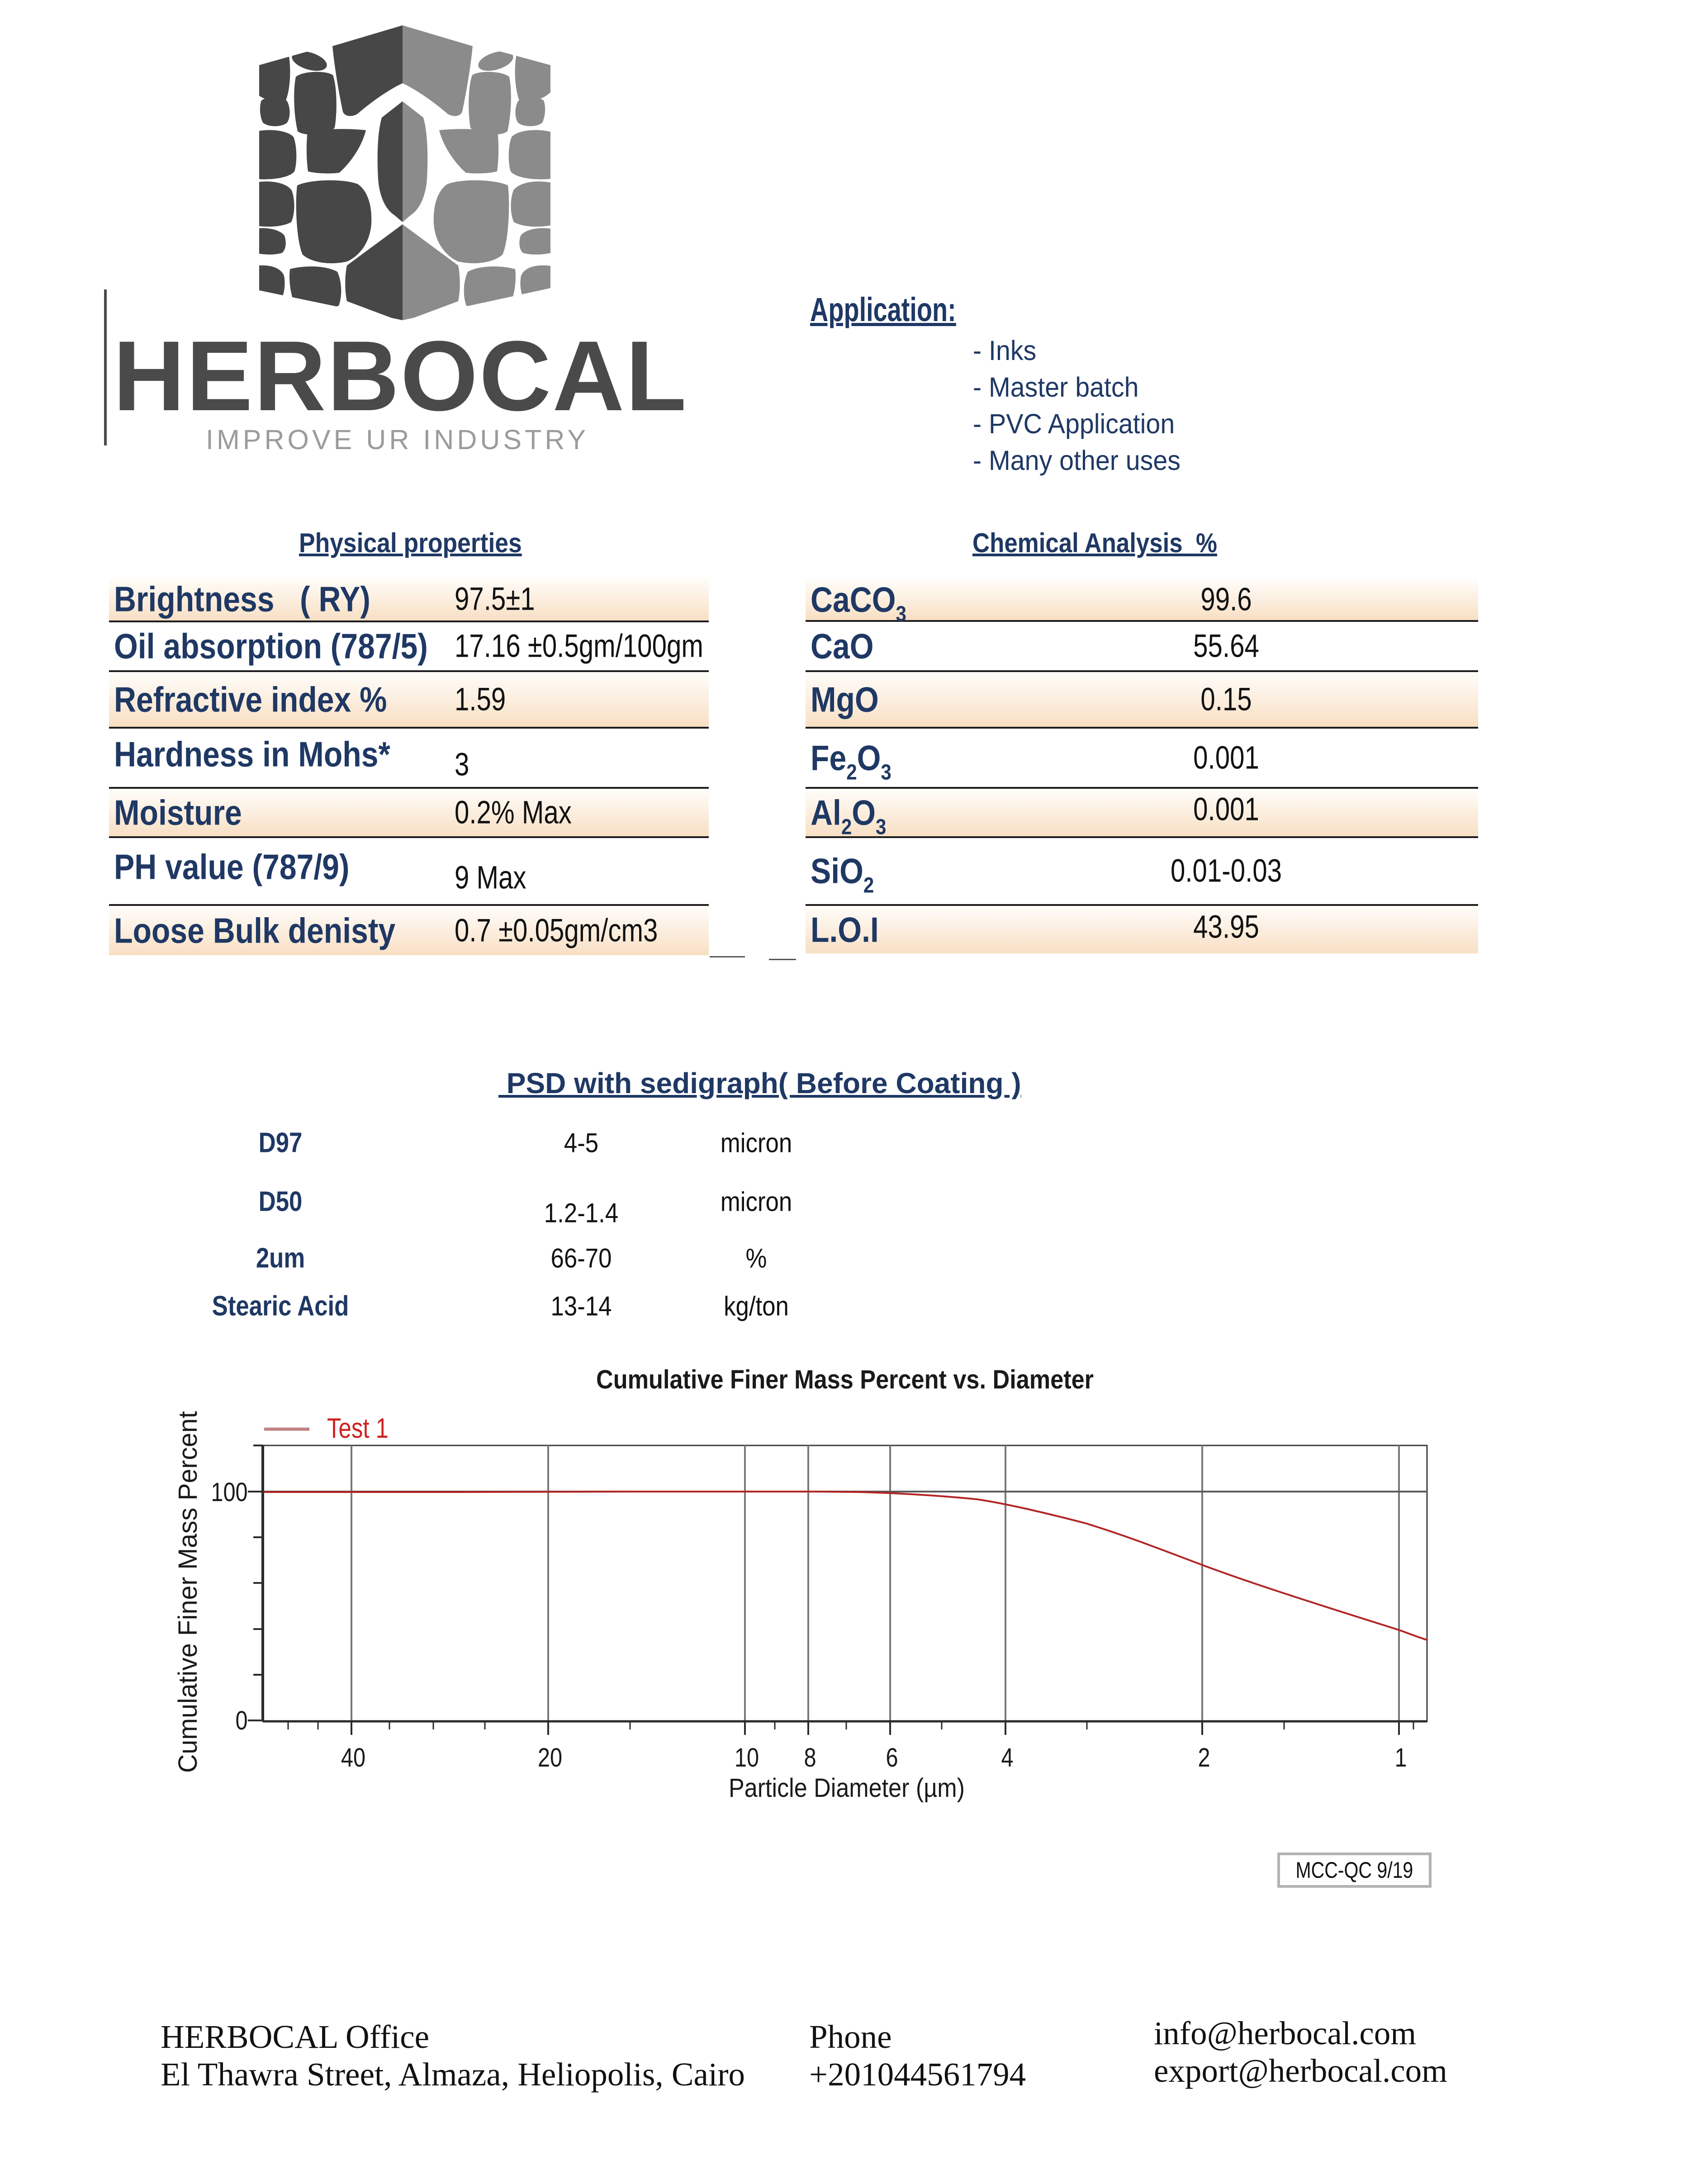  Describe the element at coordinates (810, 1758) in the screenshot. I see `svg-text: 8` at that location.